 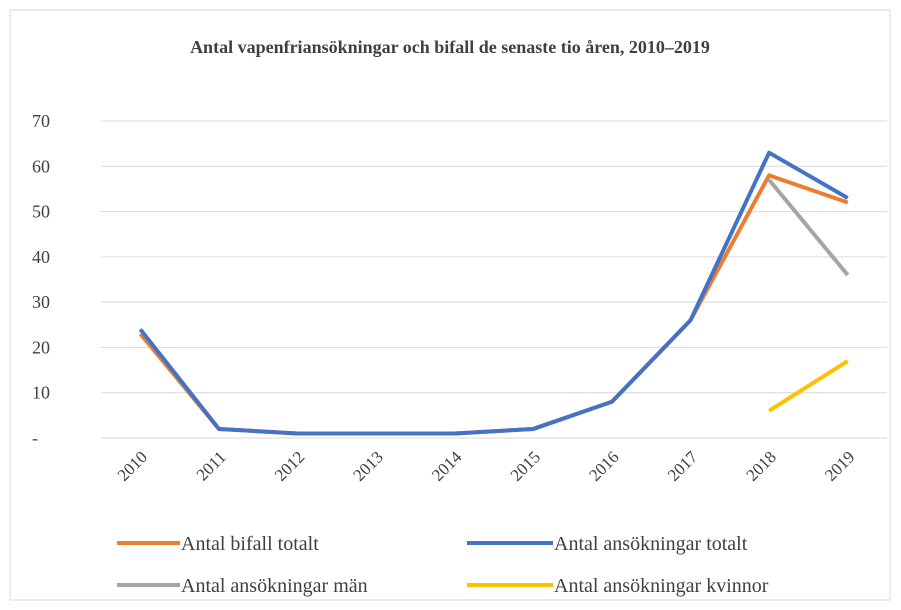 I want to click on y-tick-label: 70, so click(x=41, y=121).